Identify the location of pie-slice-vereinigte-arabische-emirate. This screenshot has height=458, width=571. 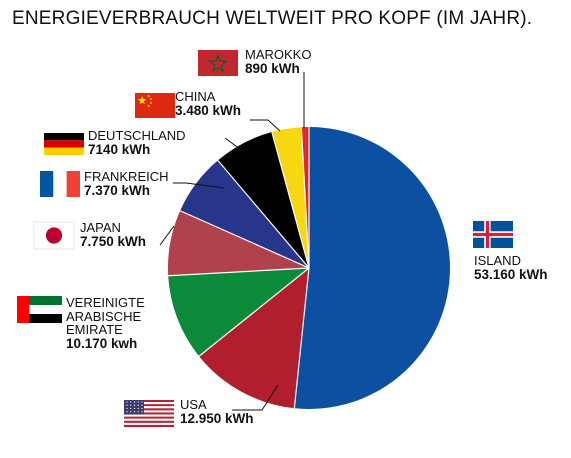
(238, 312).